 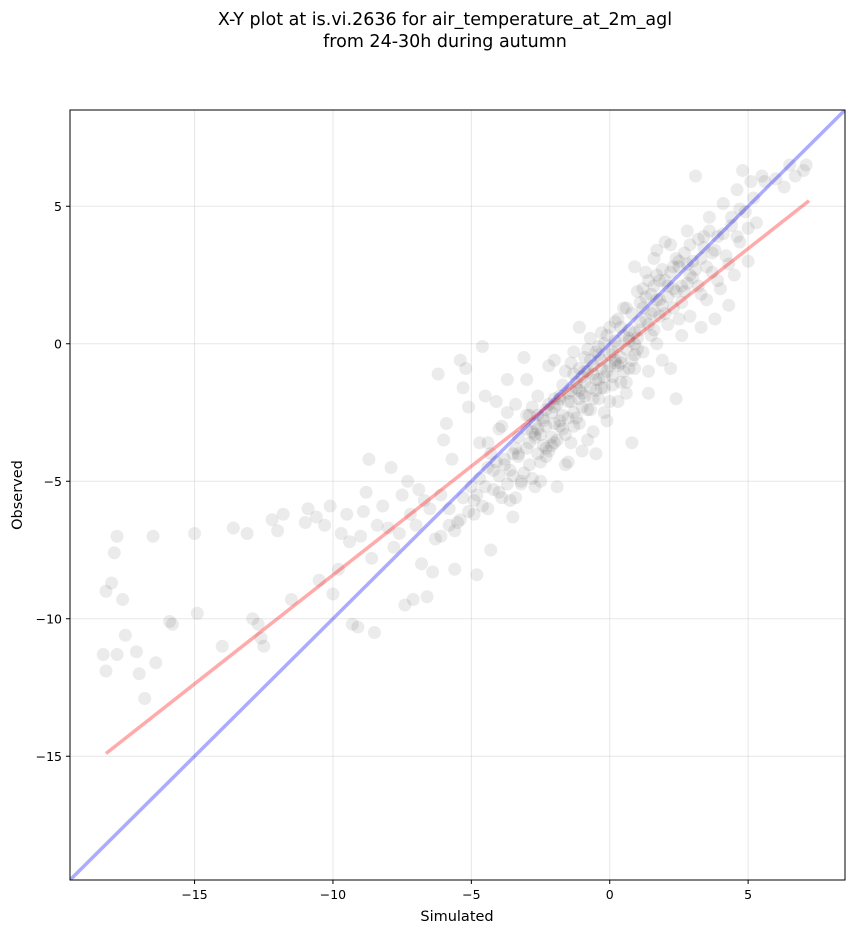 I want to click on y-tick-label: −15, so click(x=49, y=756).